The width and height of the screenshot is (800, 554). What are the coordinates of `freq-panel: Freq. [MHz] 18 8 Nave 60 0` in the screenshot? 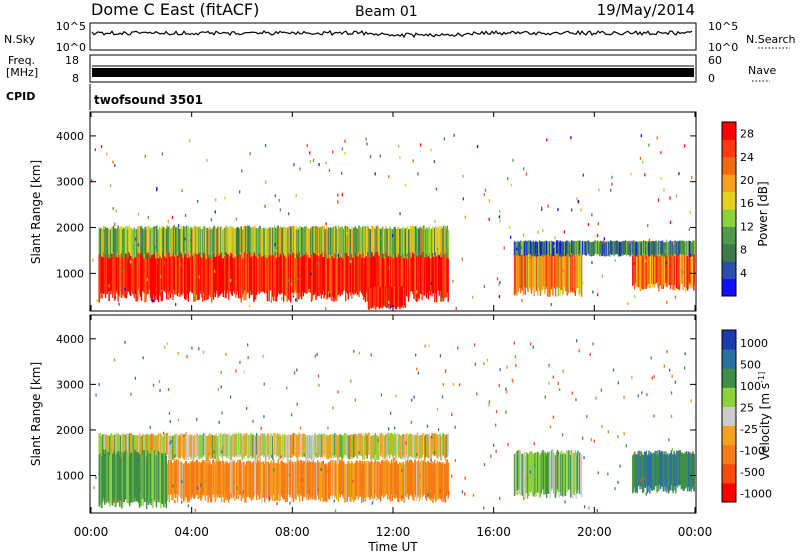 It's located at (391, 69).